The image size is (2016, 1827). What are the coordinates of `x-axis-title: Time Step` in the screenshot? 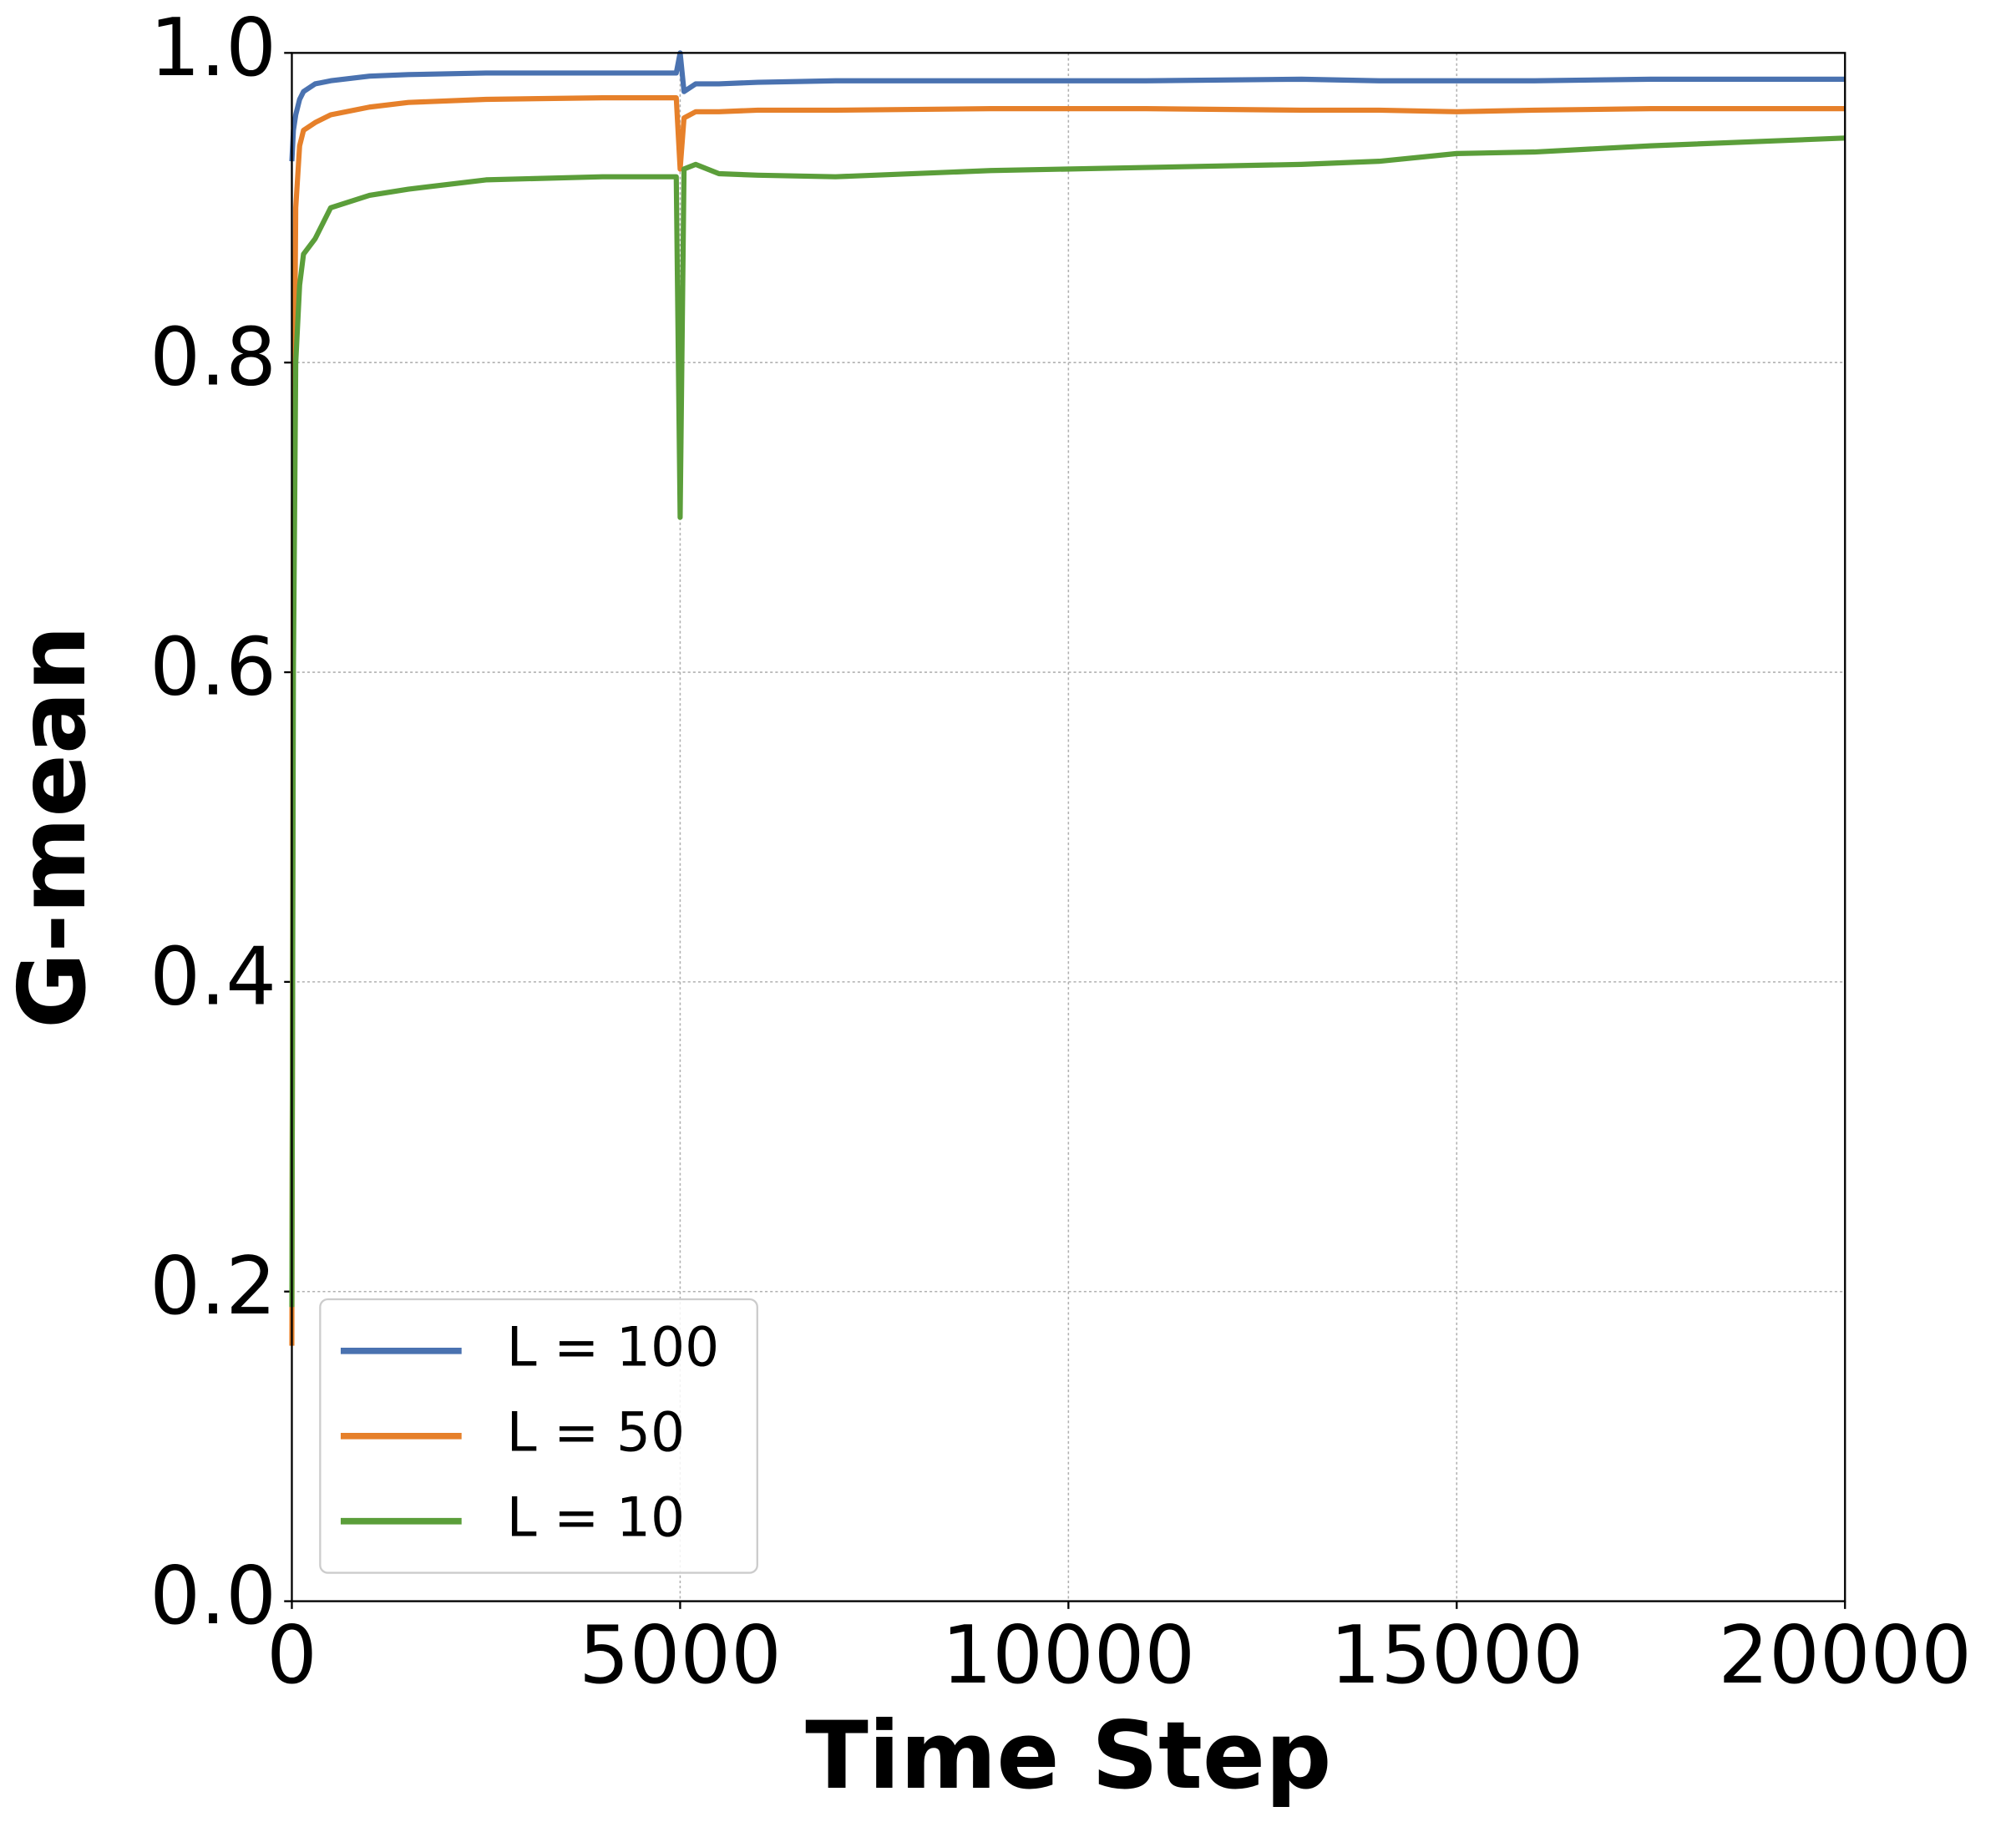 It's located at (1068, 1756).